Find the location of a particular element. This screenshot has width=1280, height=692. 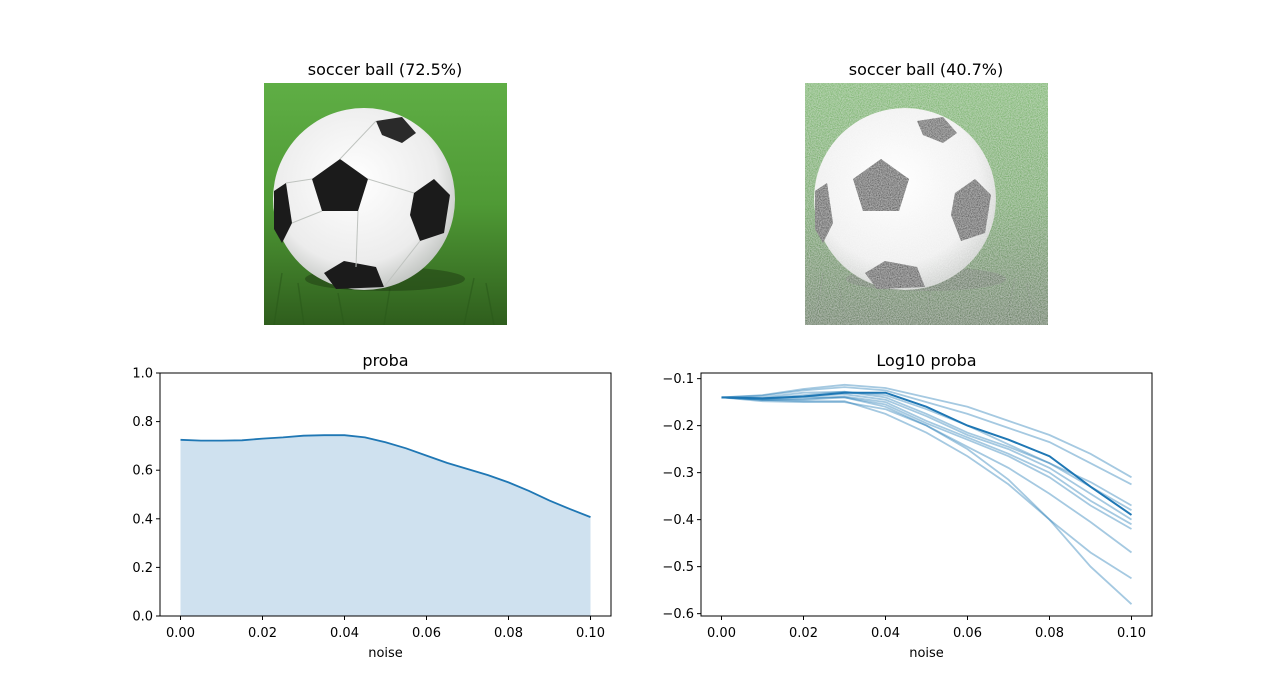

chart-proba is located at coordinates (384, 496).